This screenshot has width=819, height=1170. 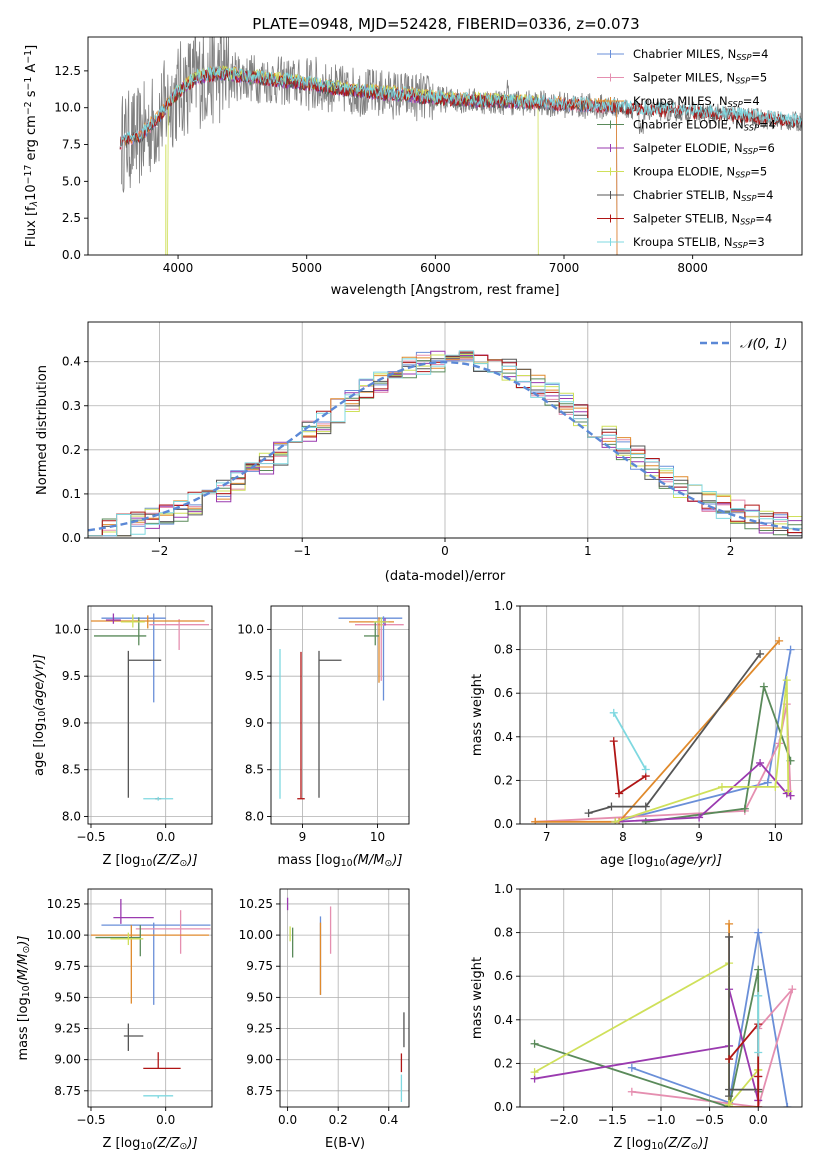 I want to click on y-tick-label: 9.5, so click(x=71, y=676).